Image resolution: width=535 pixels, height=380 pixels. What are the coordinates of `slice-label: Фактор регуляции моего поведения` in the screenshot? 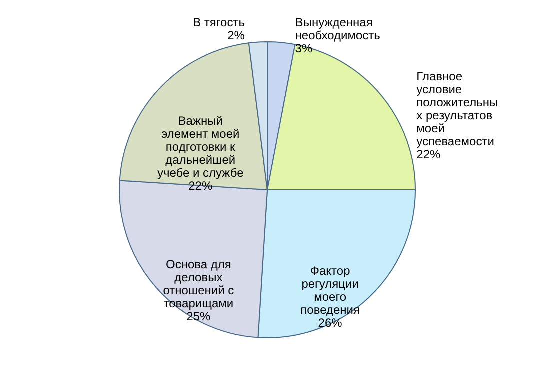 It's located at (330, 290).